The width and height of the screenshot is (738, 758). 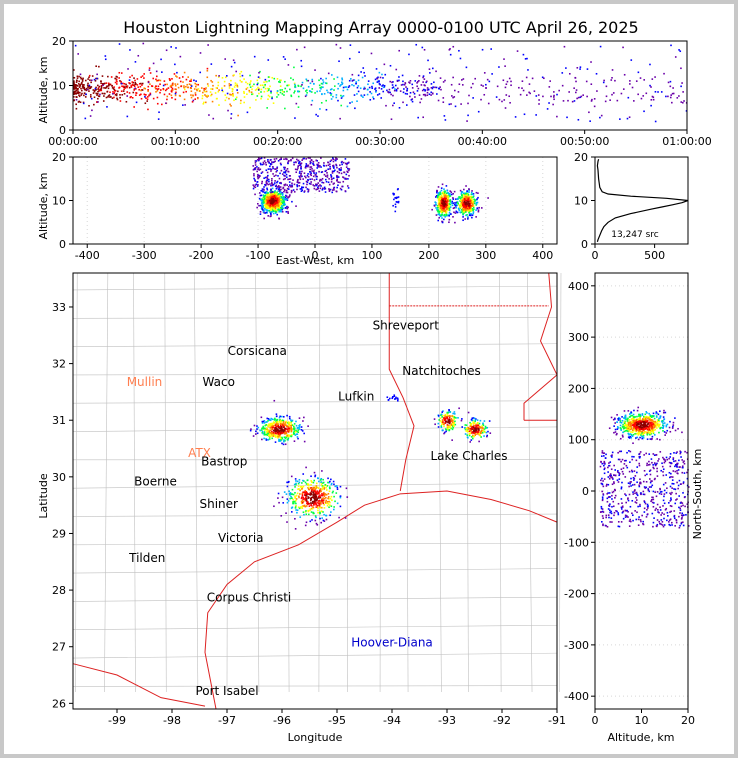 I want to click on city-label: Shreveport, so click(x=406, y=326).